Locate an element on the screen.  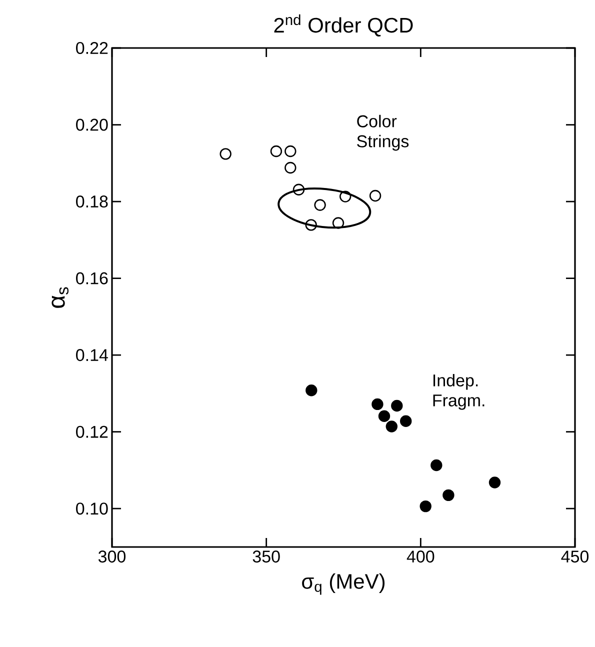
y-tick-label: 0.22 is located at coordinates (92, 48).